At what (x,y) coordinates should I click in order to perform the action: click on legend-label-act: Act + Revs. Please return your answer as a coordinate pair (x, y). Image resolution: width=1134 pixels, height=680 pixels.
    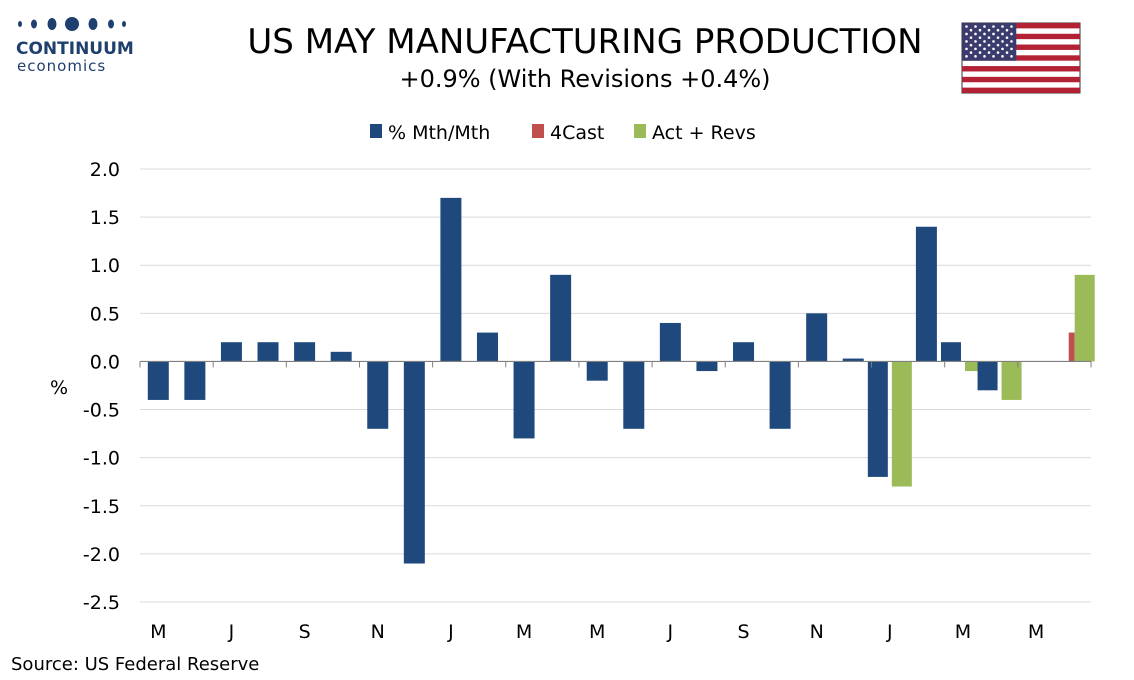
    Looking at the image, I should click on (704, 133).